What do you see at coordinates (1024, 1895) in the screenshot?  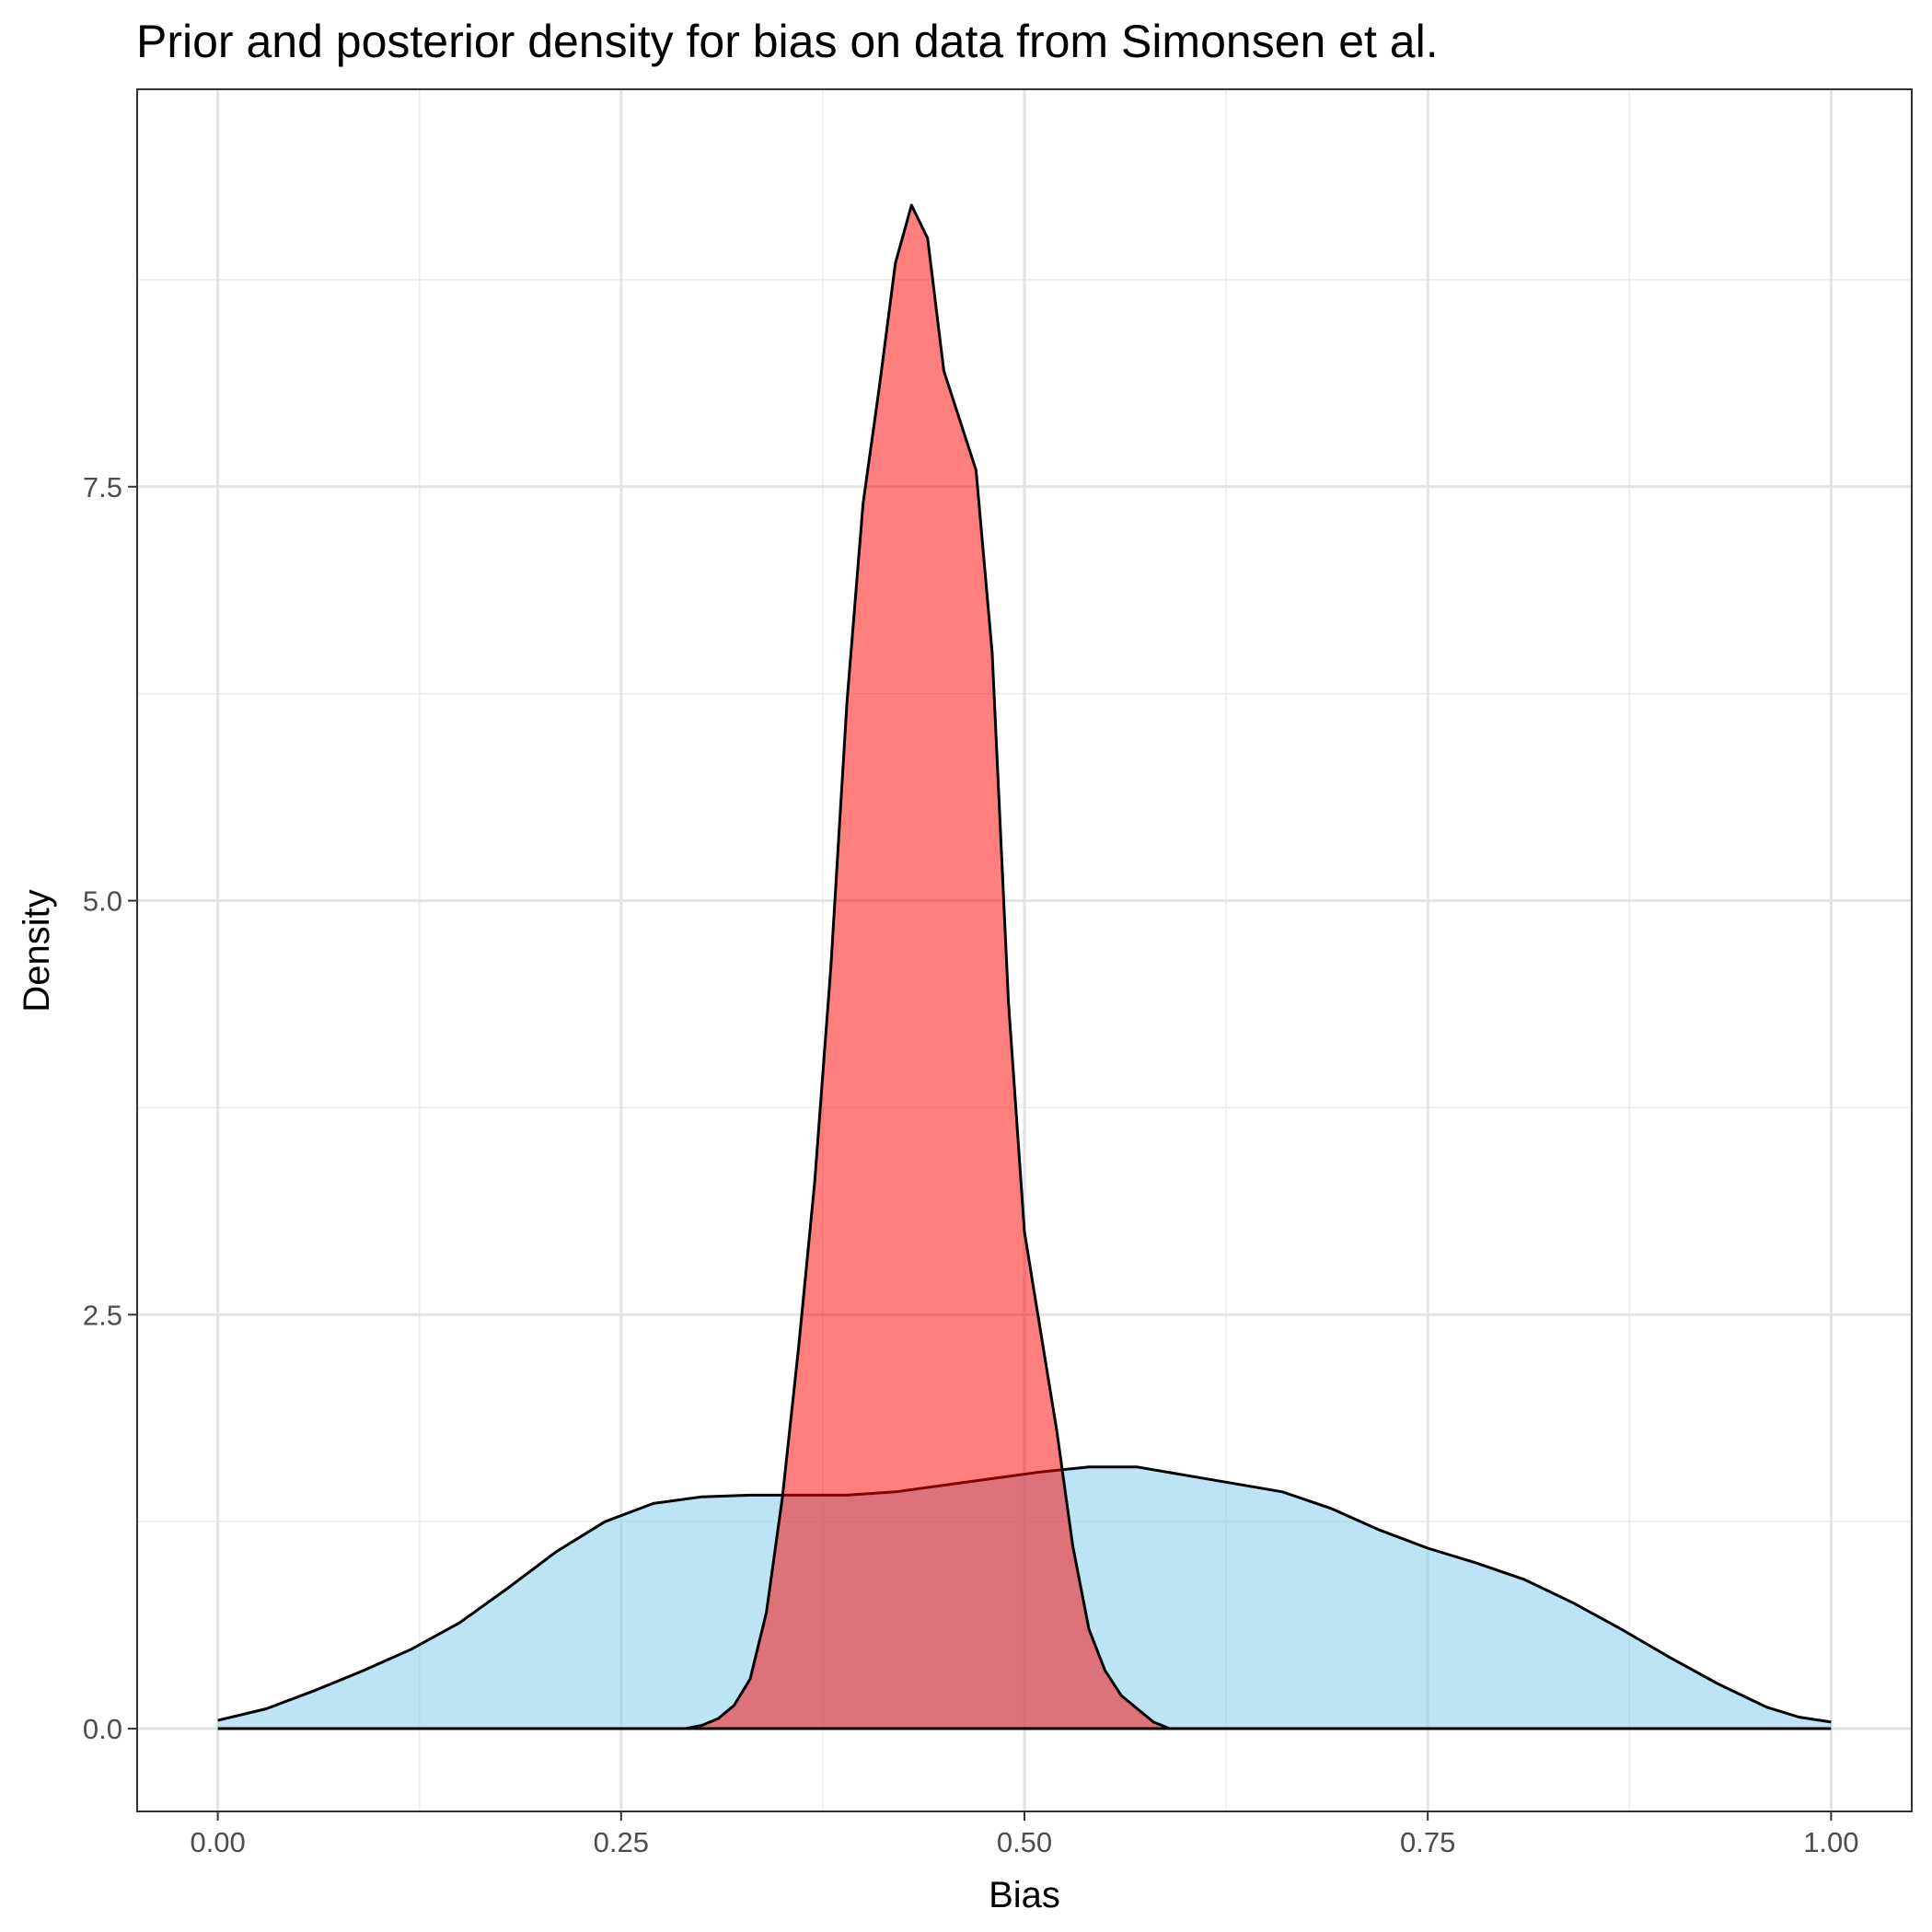 I see `x-axis-title: Bias` at bounding box center [1024, 1895].